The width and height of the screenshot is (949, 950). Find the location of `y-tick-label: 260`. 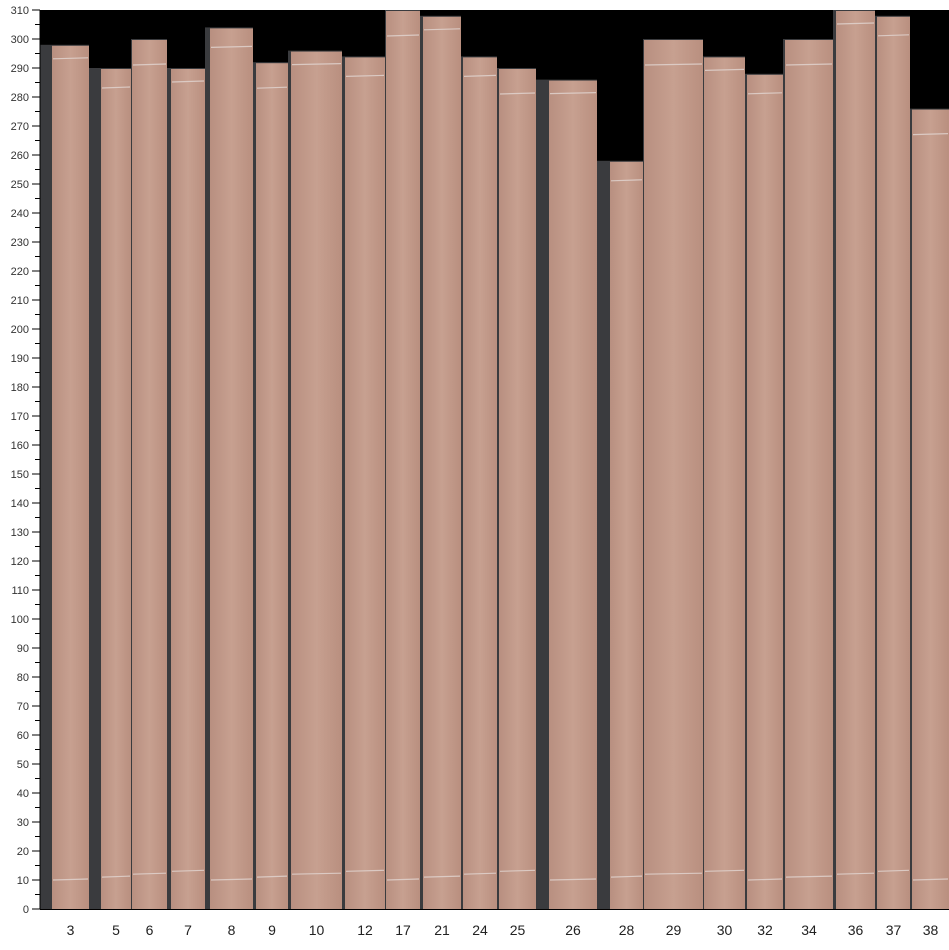

y-tick-label: 260 is located at coordinates (20, 156).